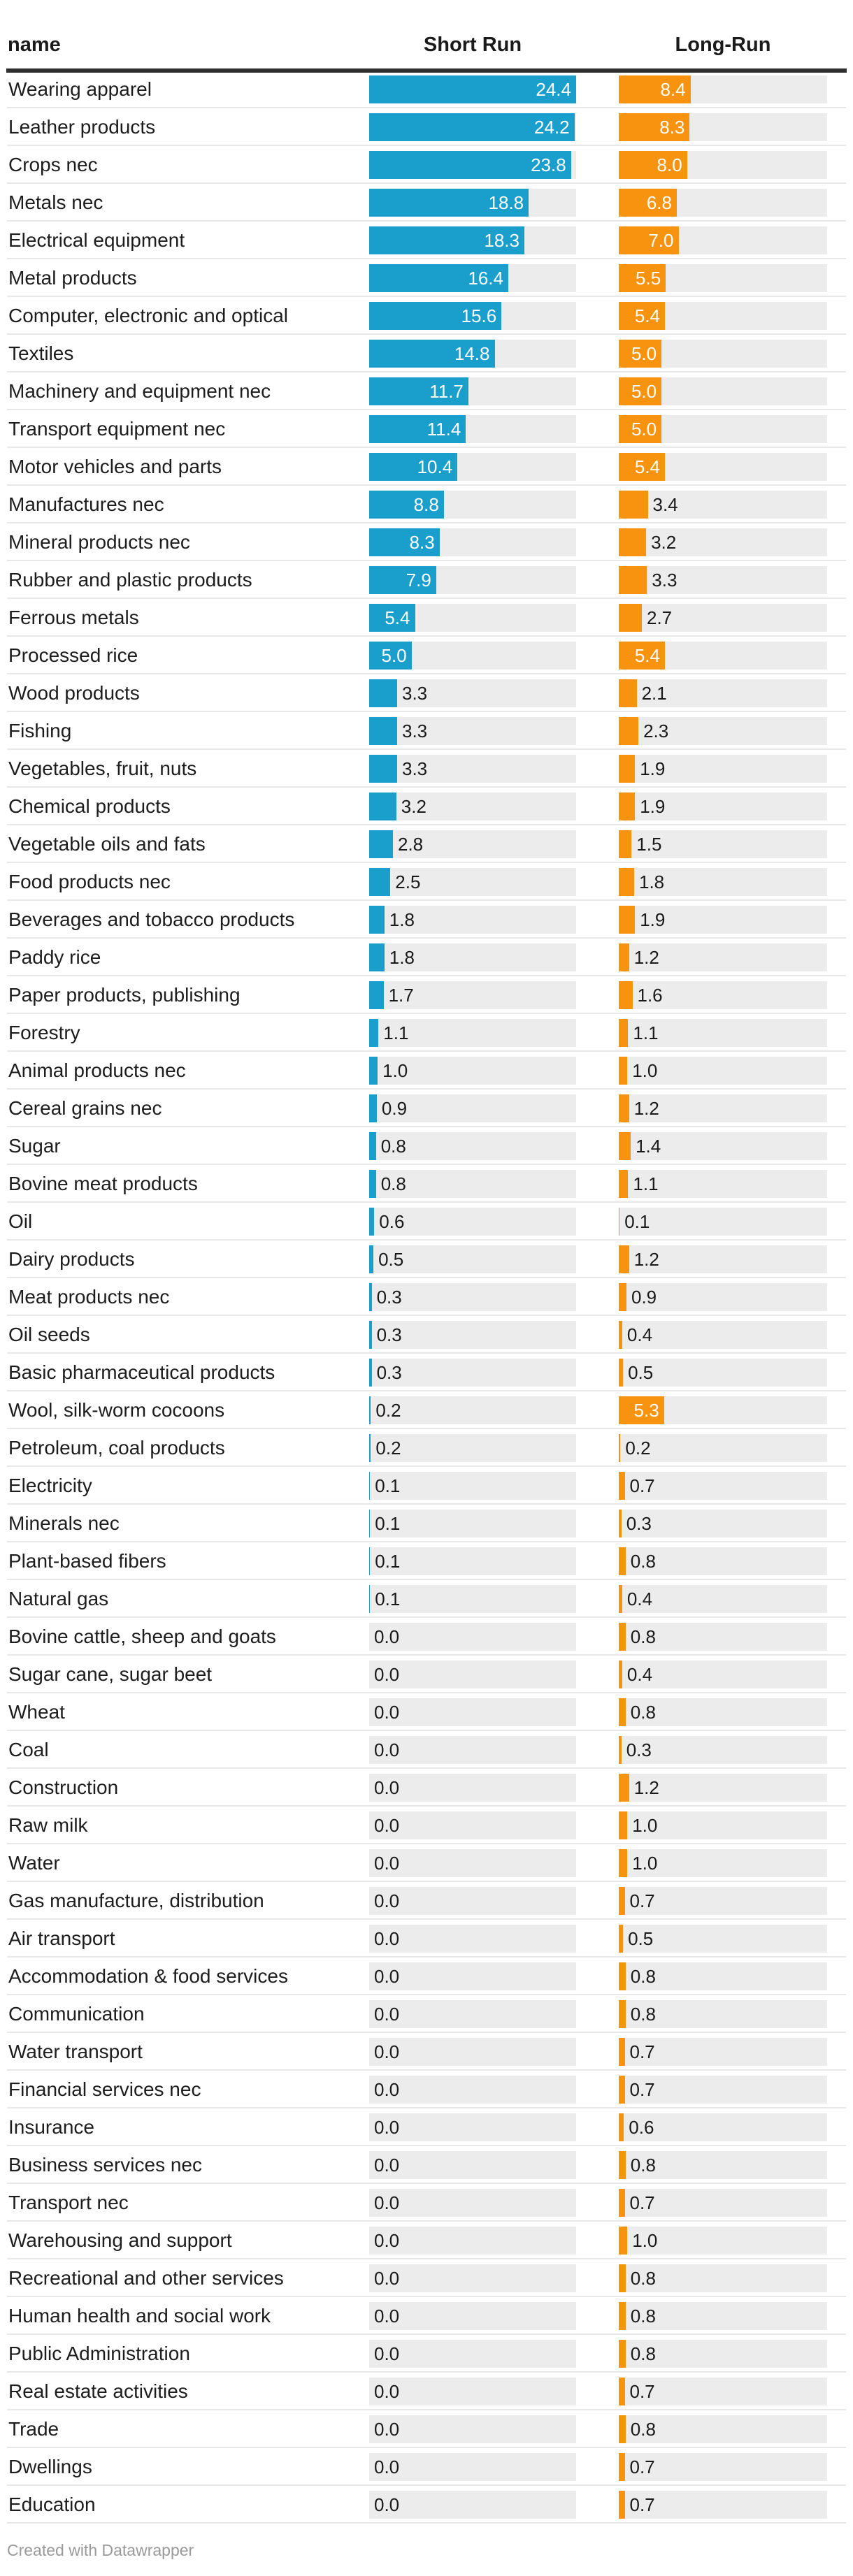  Describe the element at coordinates (86, 504) in the screenshot. I see `row-label: Manufactures nec` at that location.